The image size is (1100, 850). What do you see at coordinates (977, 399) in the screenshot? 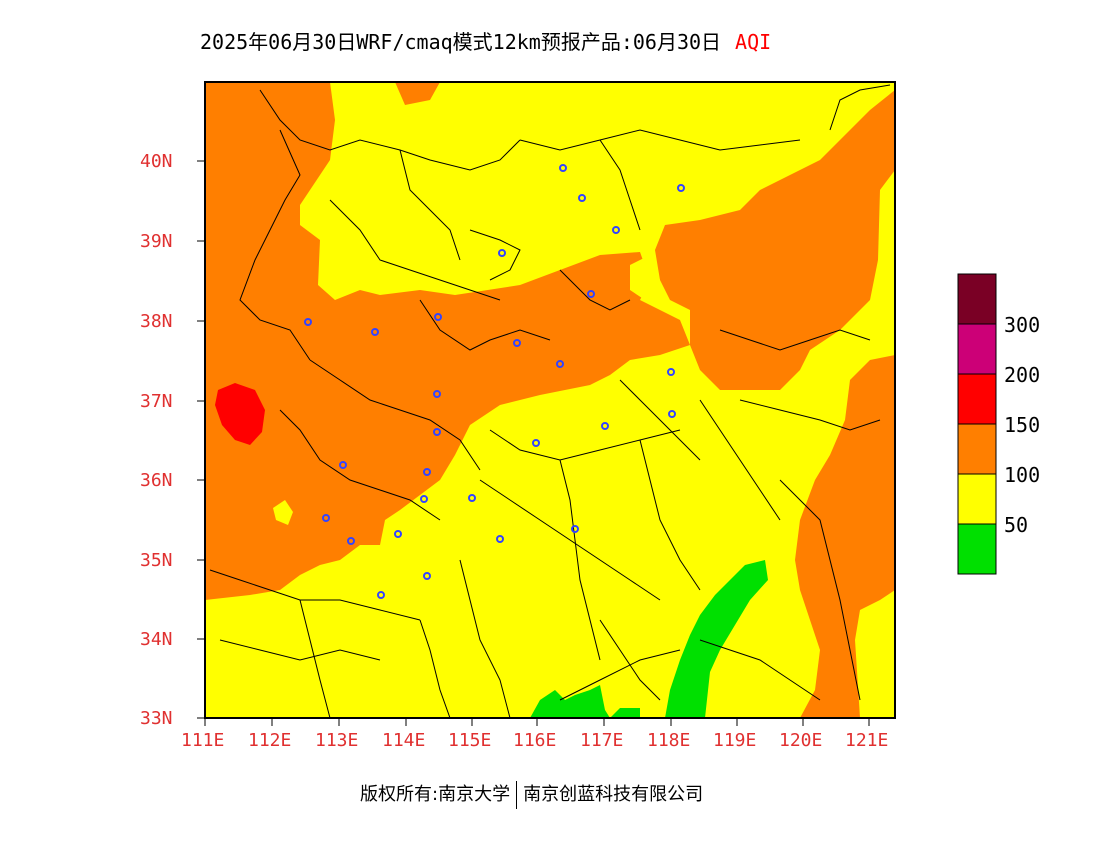
I see `legend-swatch-unhealthy` at bounding box center [977, 399].